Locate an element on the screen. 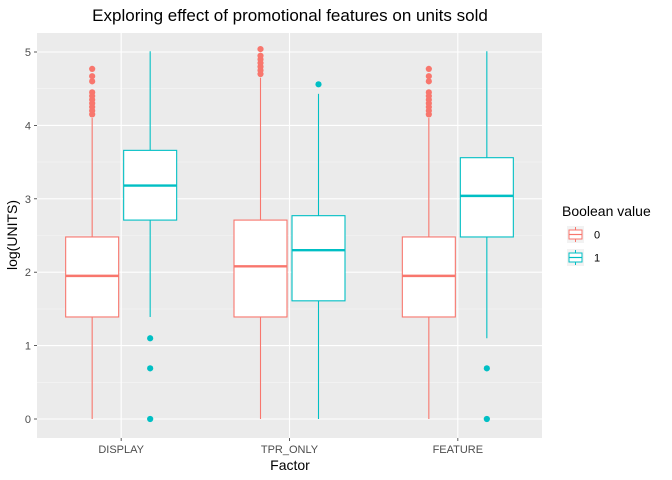 The width and height of the screenshot is (672, 480). y-tick-label: 3 is located at coordinates (28, 200).